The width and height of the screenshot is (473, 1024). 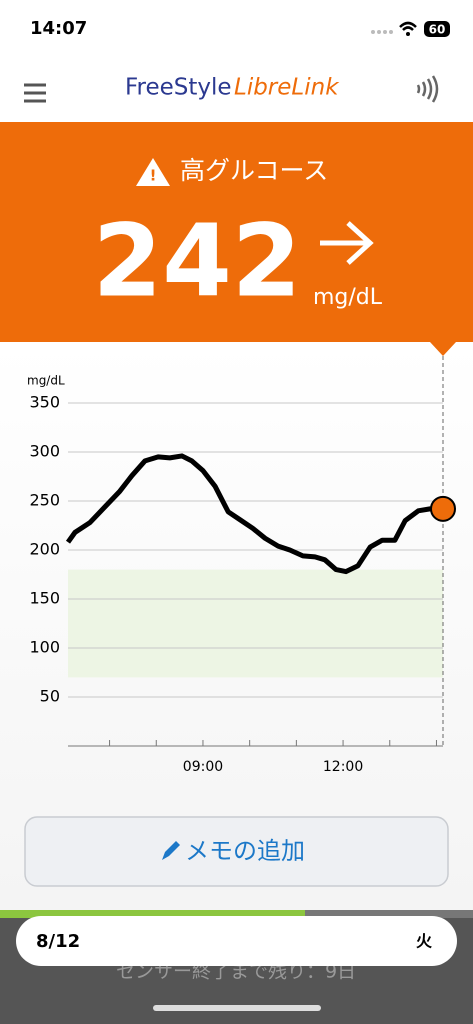 I want to click on y-tick-label: 150, so click(x=44, y=598).